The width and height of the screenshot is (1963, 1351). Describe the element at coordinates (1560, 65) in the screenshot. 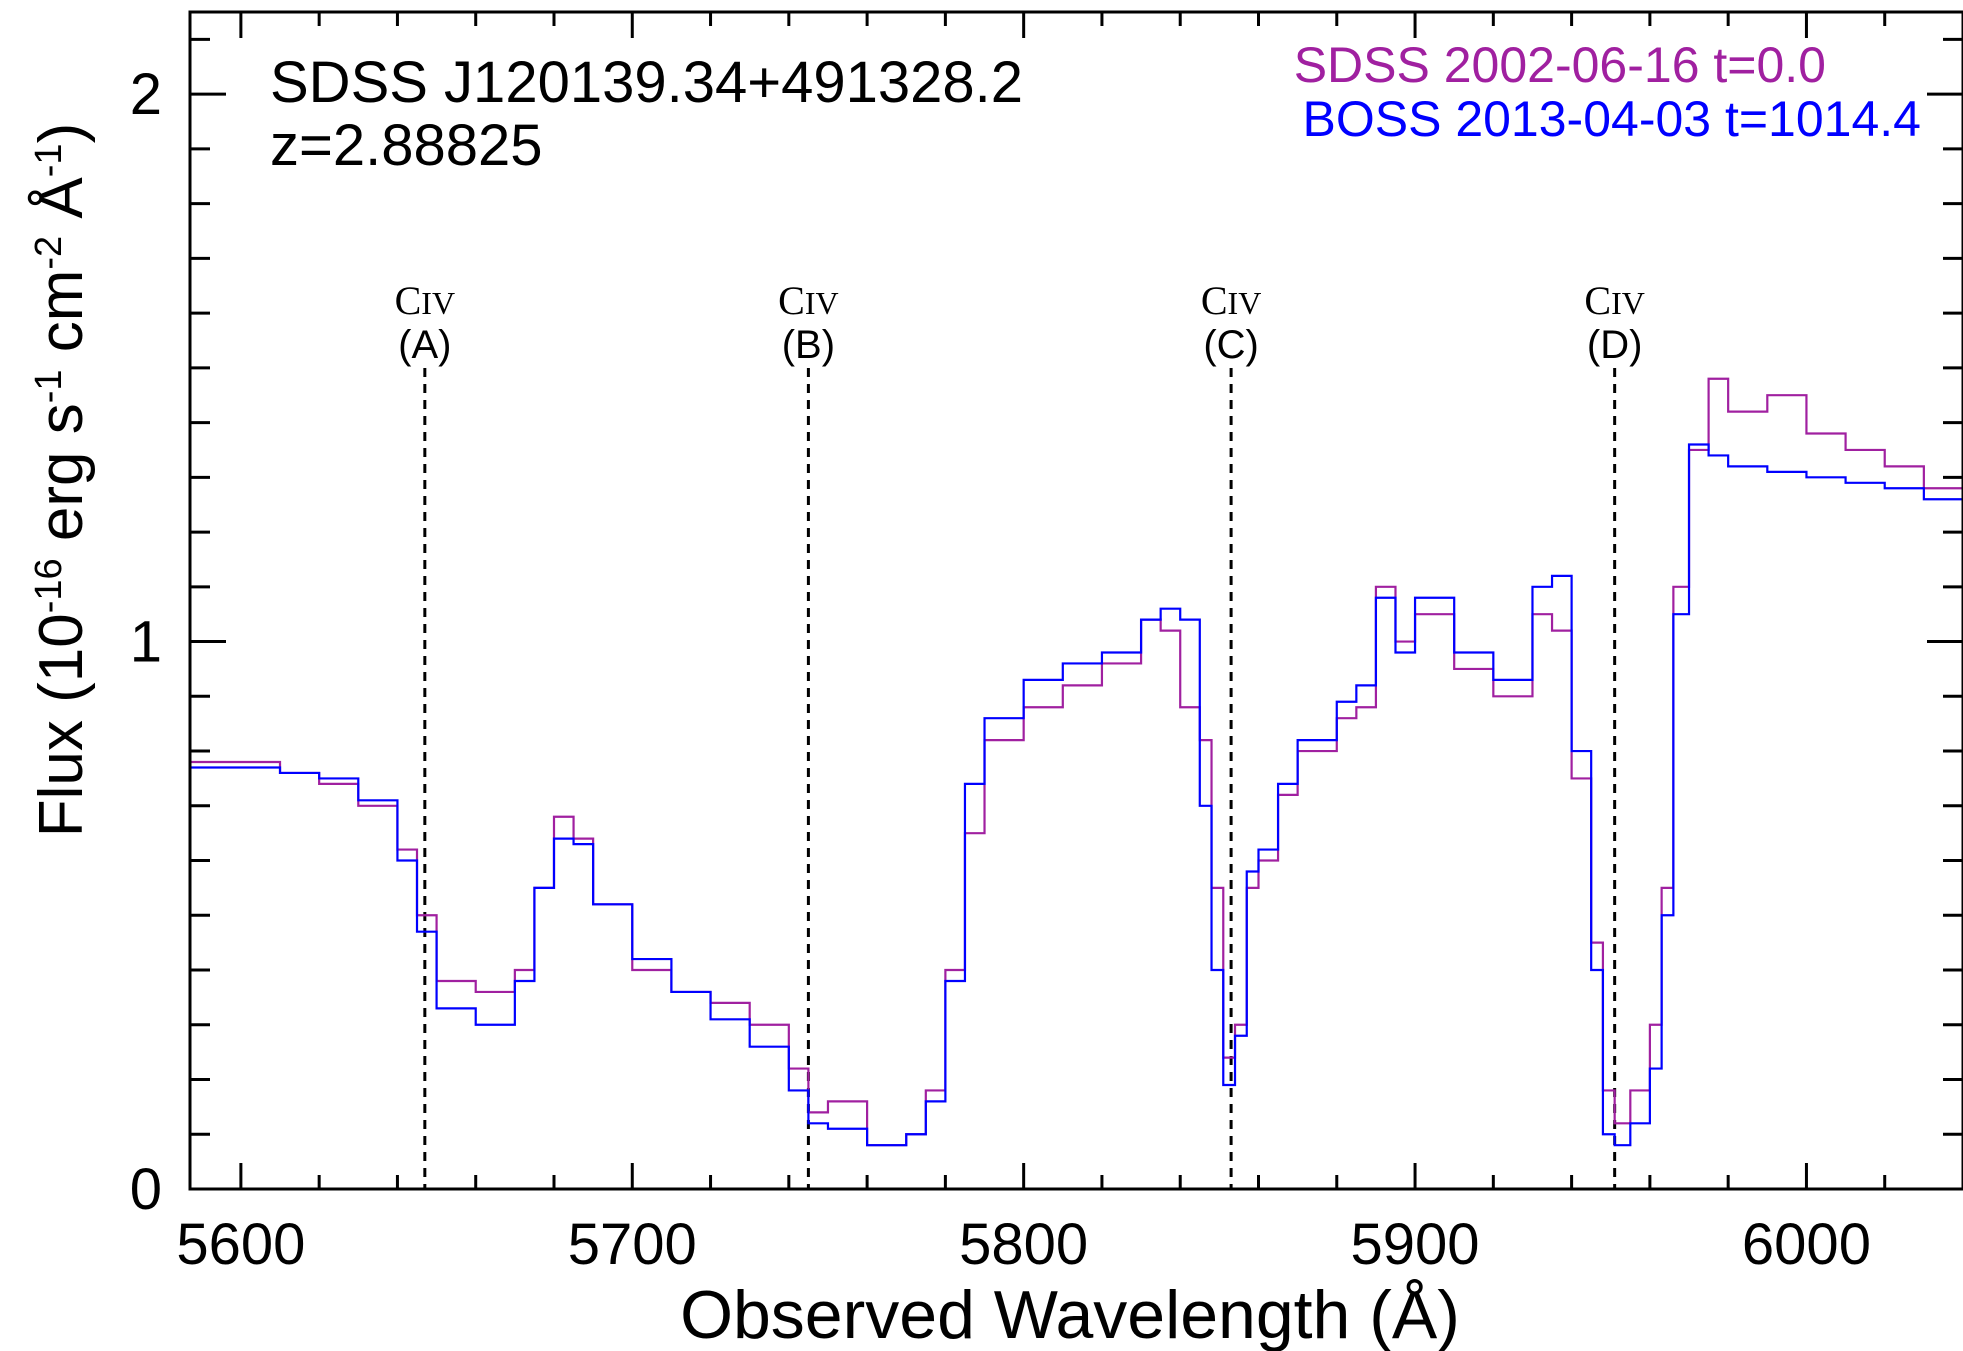

I see `legend-entry-sdss: SDSS 2002-06-16 t=0.0` at that location.